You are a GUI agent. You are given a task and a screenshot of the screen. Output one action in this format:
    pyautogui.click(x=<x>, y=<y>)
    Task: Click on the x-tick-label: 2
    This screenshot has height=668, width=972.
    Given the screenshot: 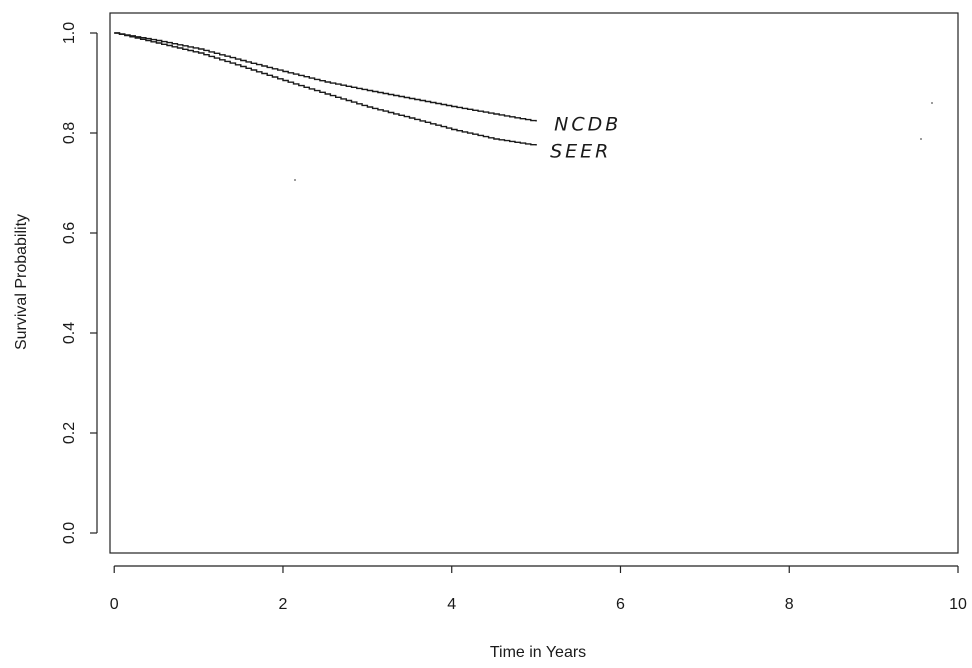 What is the action you would take?
    pyautogui.click(x=283, y=604)
    